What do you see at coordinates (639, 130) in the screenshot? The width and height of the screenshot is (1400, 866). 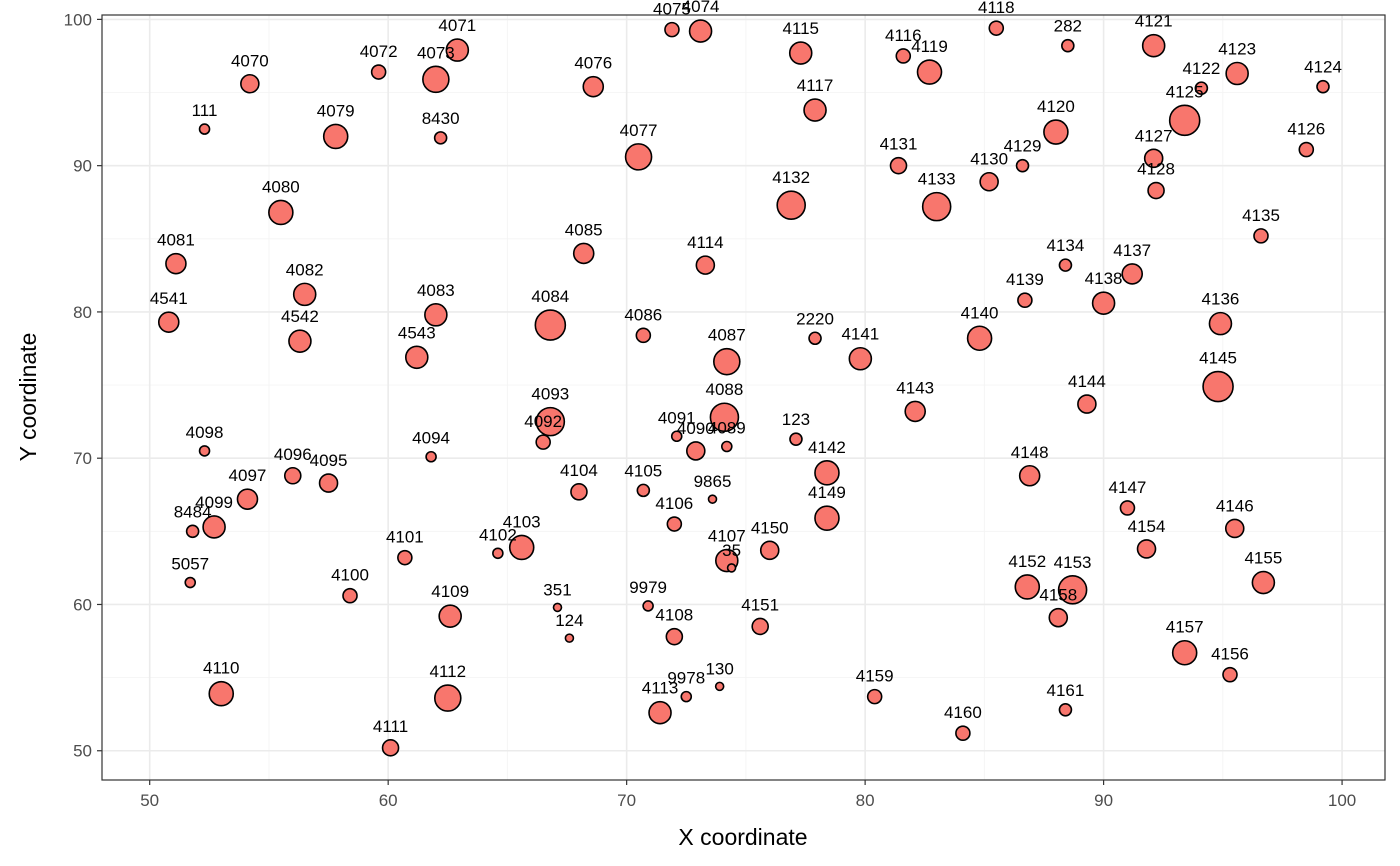 I see `data-label-4077: 4077` at bounding box center [639, 130].